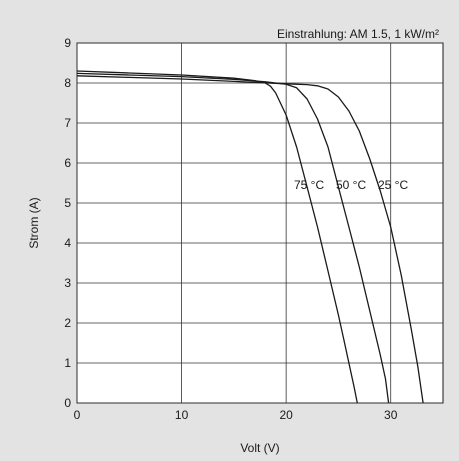  What do you see at coordinates (67, 363) in the screenshot?
I see `y-tick-label: 1` at bounding box center [67, 363].